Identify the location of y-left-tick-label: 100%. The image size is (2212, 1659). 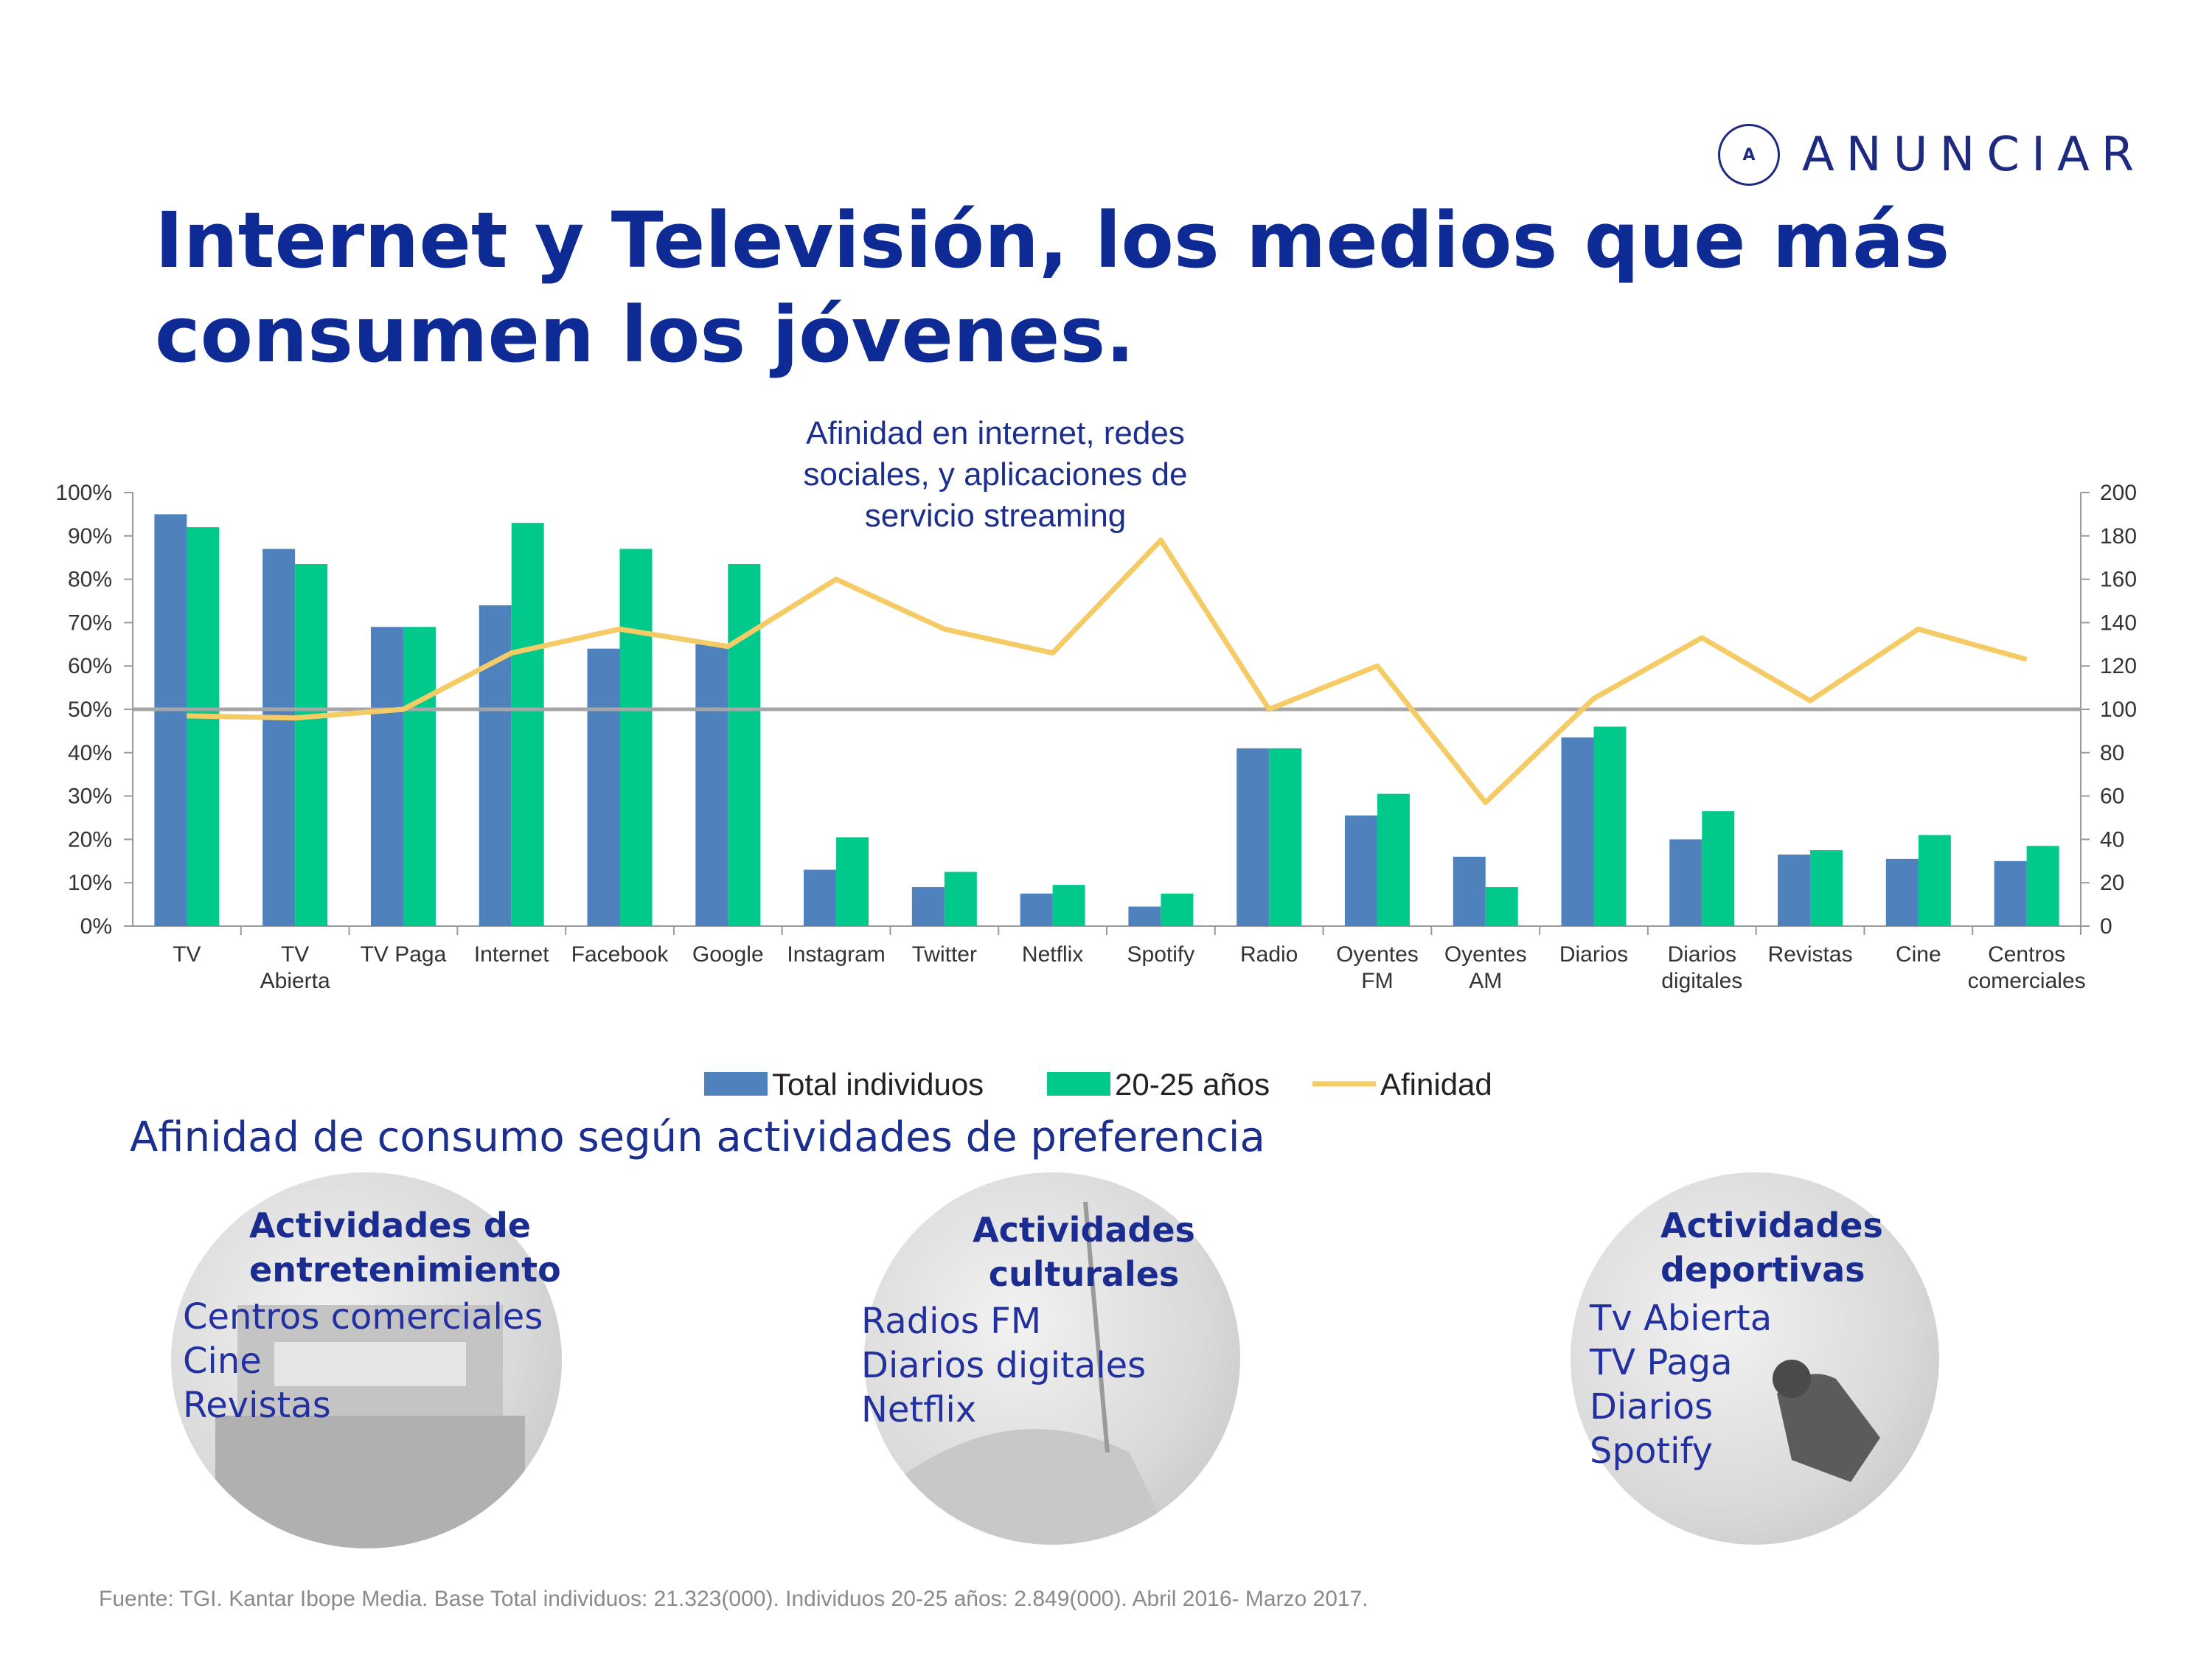
(83, 493).